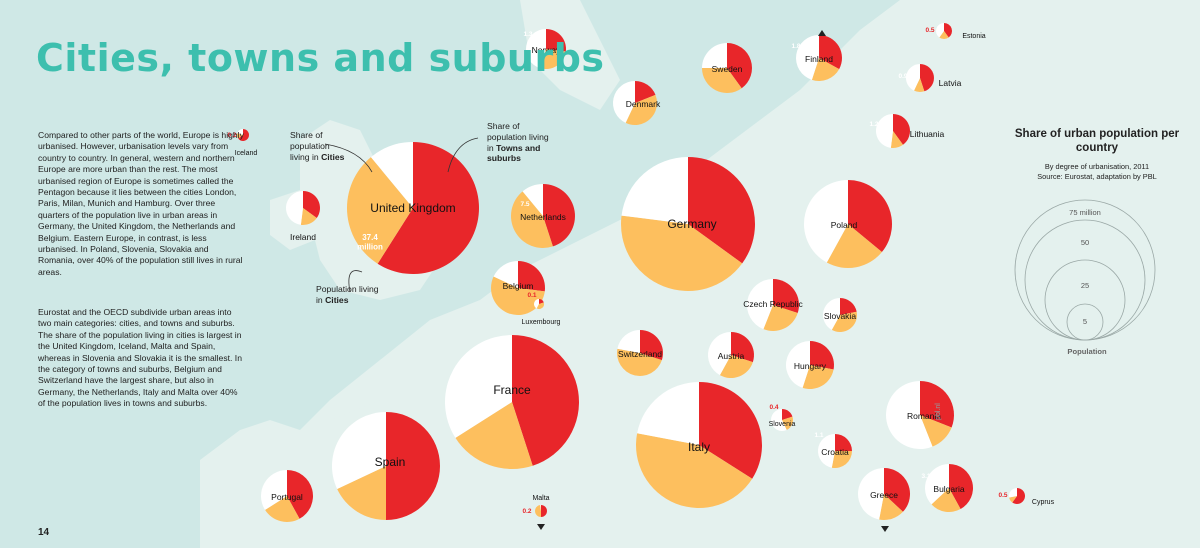 The image size is (1200, 548). Describe the element at coordinates (782, 424) in the screenshot. I see `country-label: Slovenia` at that location.